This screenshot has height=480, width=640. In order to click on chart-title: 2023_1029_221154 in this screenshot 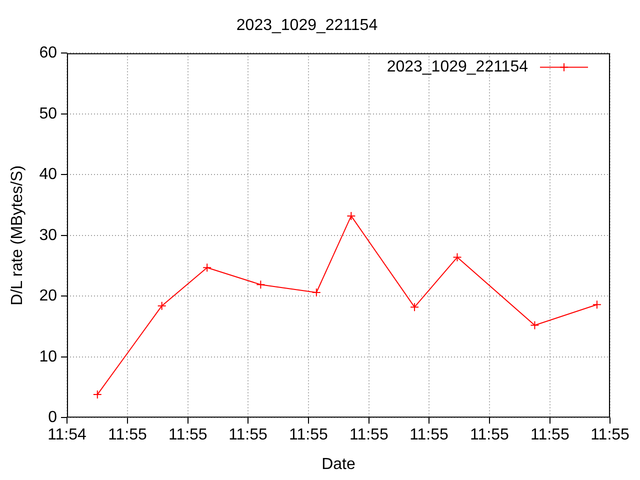, I will do `click(307, 25)`.